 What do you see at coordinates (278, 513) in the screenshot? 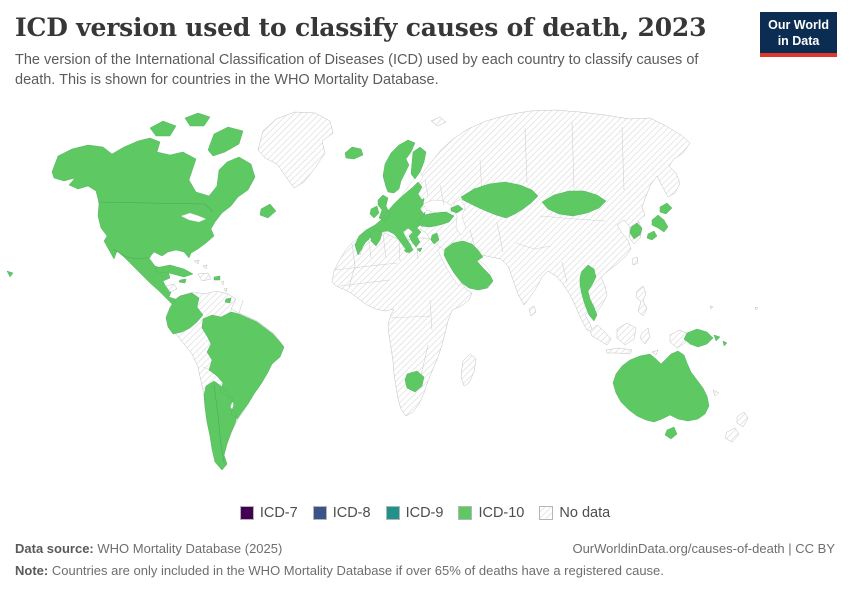
I see `legend-label-icd7: ICD-7` at bounding box center [278, 513].